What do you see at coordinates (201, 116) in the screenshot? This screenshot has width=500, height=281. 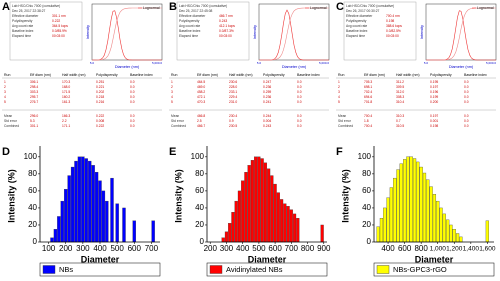 I see `table-cell: 466.8` at bounding box center [201, 116].